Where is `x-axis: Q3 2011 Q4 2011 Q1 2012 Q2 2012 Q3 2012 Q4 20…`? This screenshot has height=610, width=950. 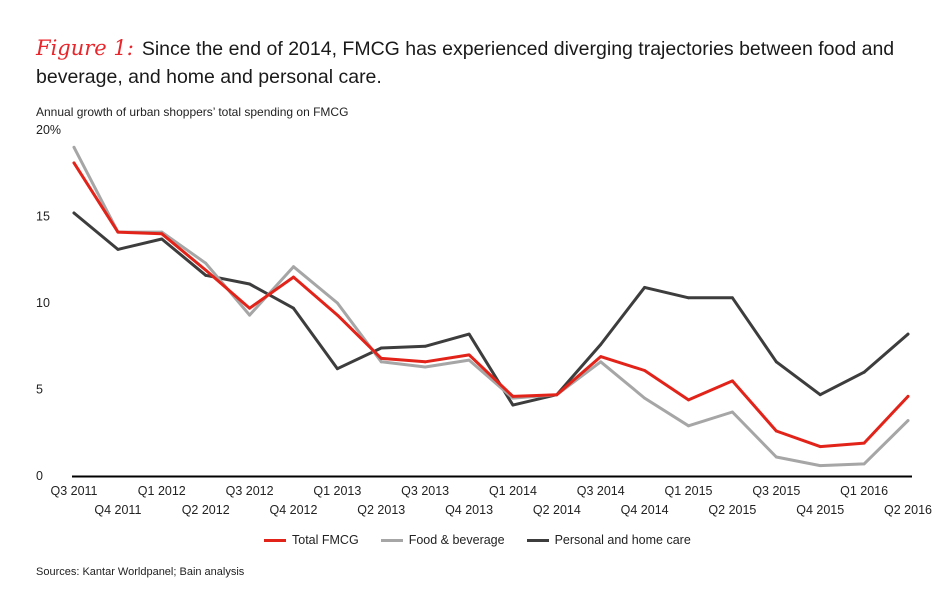
x-axis: Q3 2011 Q4 2011 Q1 2012 Q2 2012 Q3 2012 Q4 20… is located at coordinates (491, 500).